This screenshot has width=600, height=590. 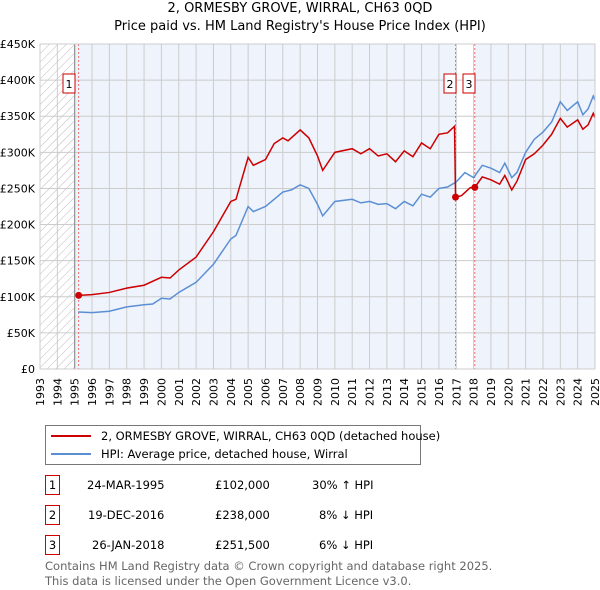 I want to click on x-tick-label: 1995, so click(x=75, y=392).